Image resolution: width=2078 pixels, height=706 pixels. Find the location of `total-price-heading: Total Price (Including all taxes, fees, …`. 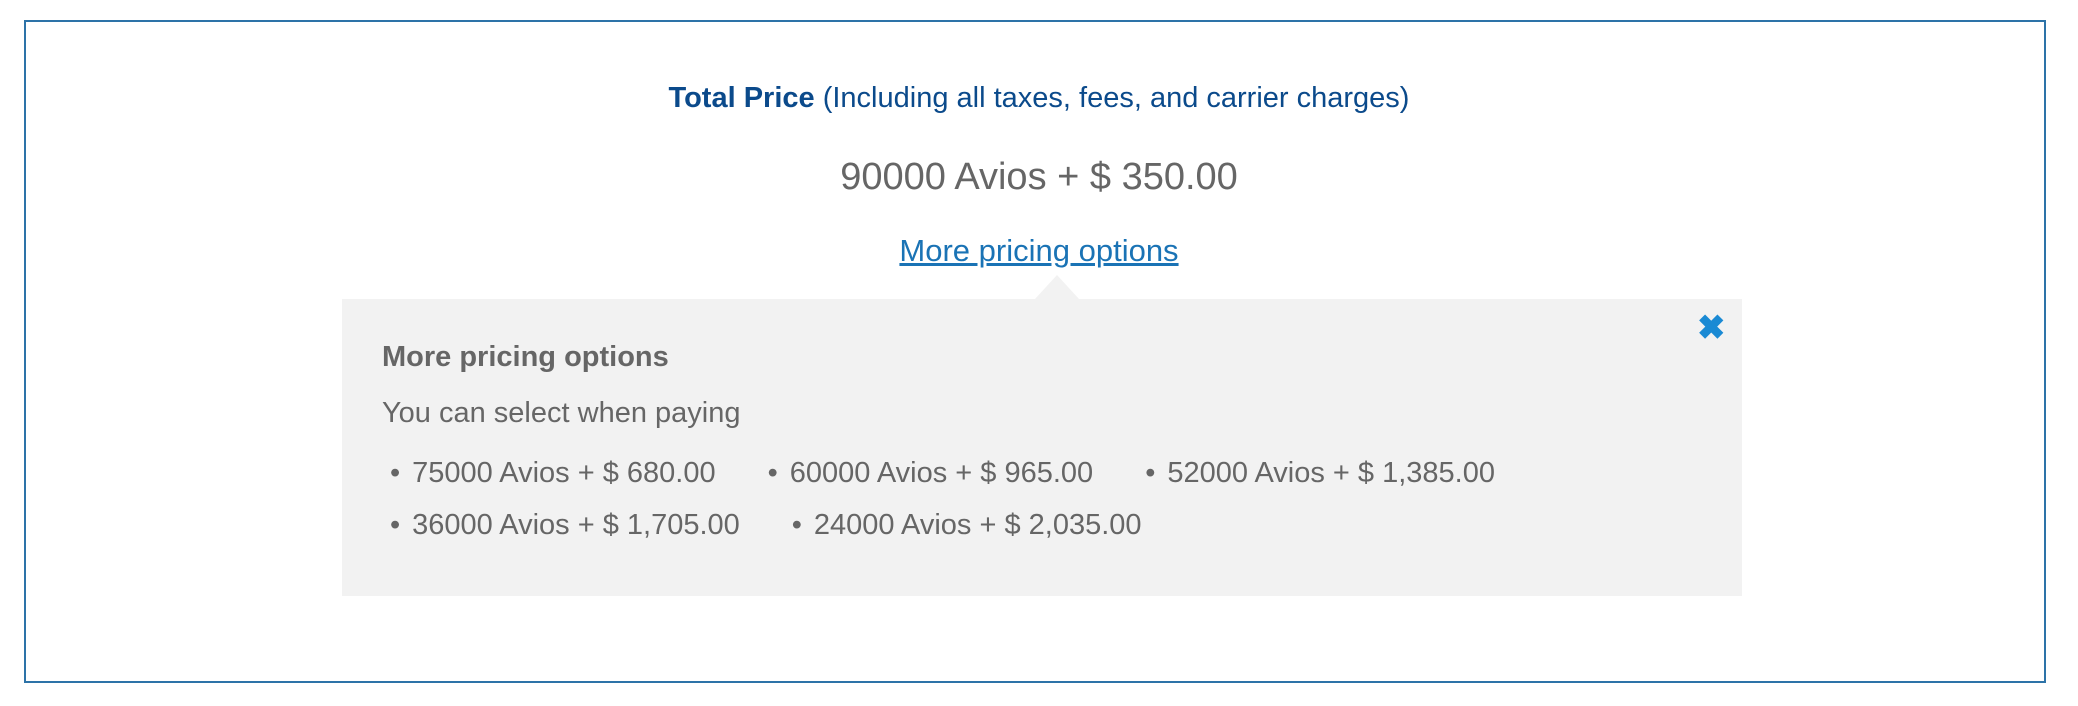

total-price-heading: Total Price (Including all taxes, fees, … is located at coordinates (1039, 98).